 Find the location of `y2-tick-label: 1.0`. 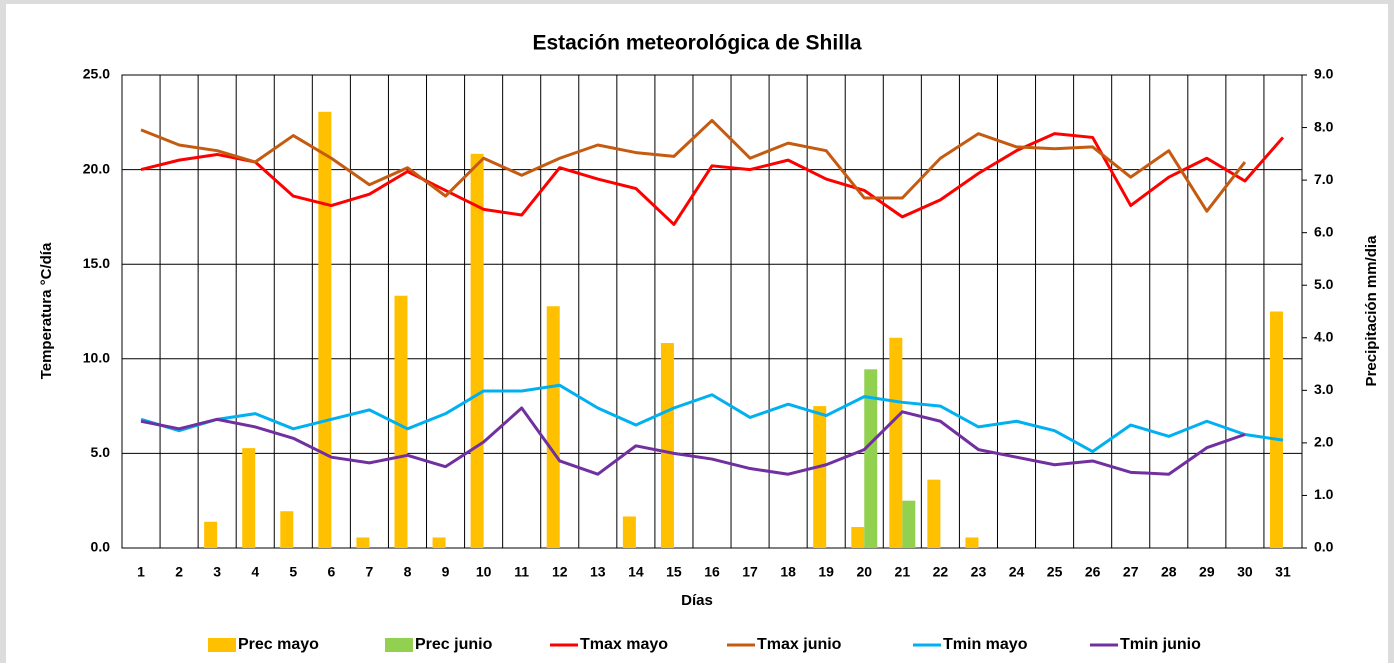

y2-tick-label: 1.0 is located at coordinates (1324, 494).